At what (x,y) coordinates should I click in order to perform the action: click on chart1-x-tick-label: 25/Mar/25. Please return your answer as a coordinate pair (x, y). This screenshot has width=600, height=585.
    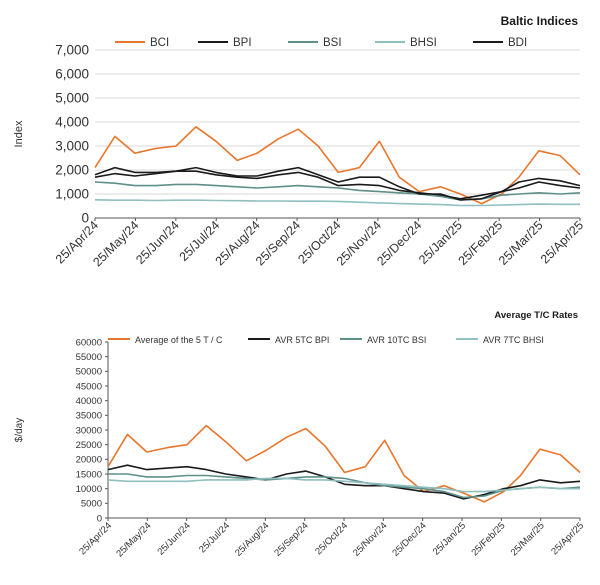
    Looking at the image, I should click on (521, 243).